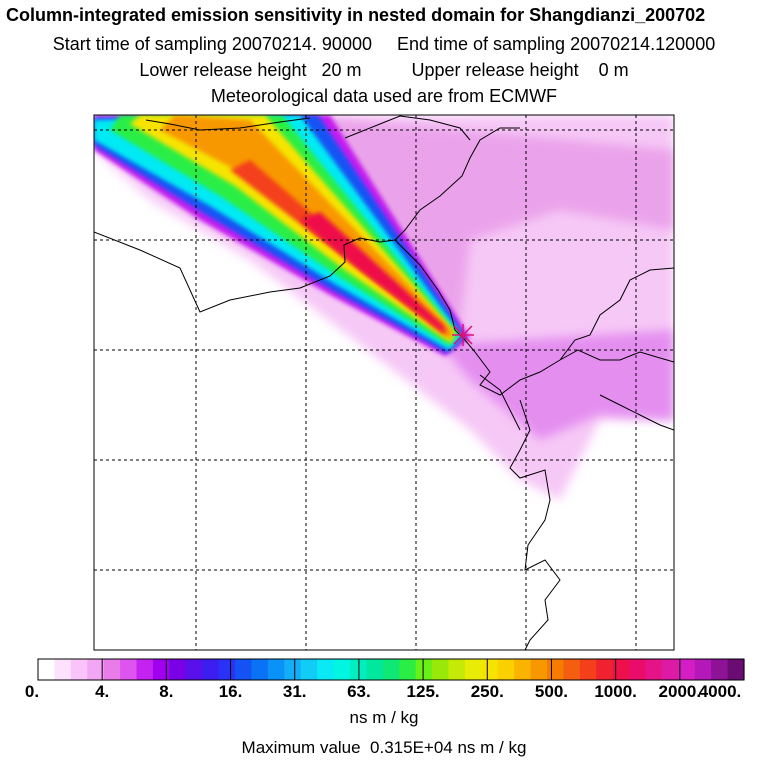 The width and height of the screenshot is (768, 768). Describe the element at coordinates (487, 691) in the screenshot. I see `colorbar-tick-label: 250.` at that location.